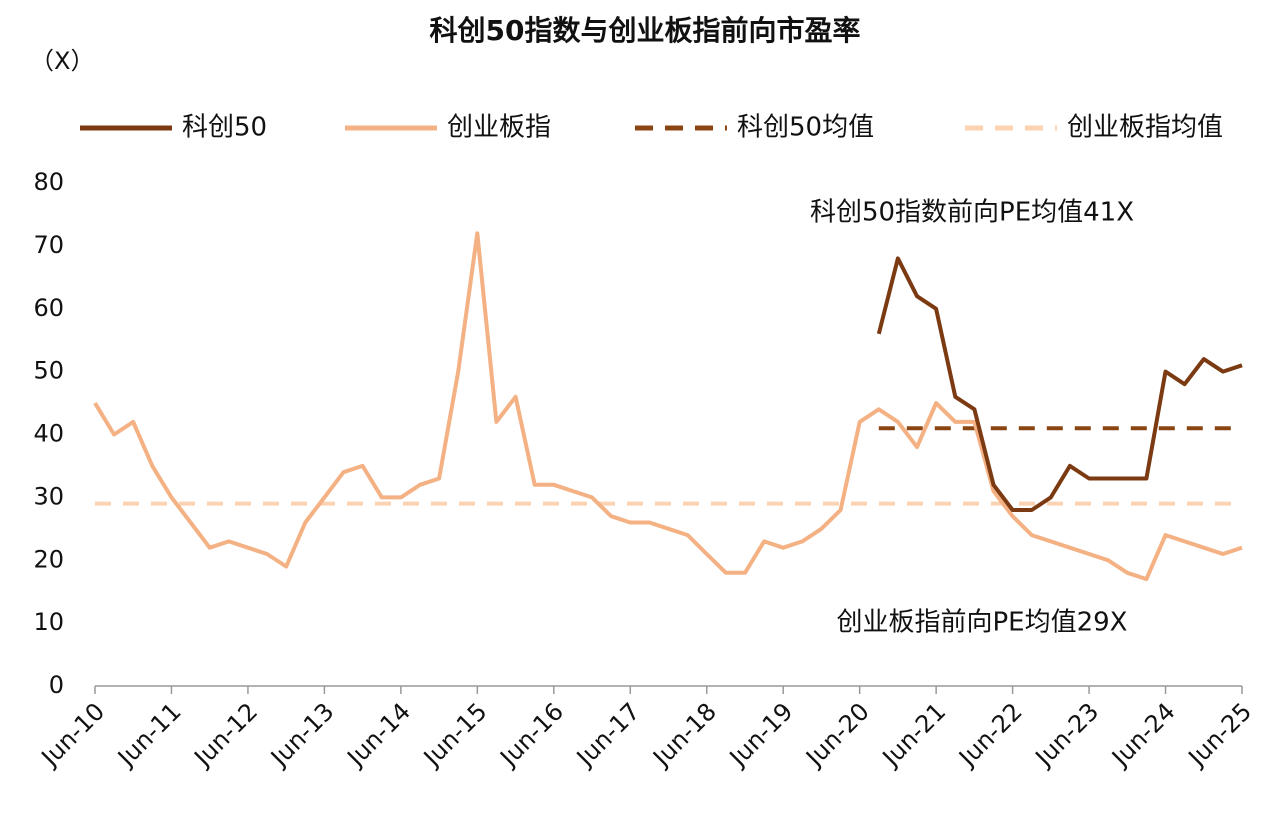 This screenshot has width=1272, height=816. What do you see at coordinates (1059, 384) in the screenshot?
I see `series-line` at bounding box center [1059, 384].